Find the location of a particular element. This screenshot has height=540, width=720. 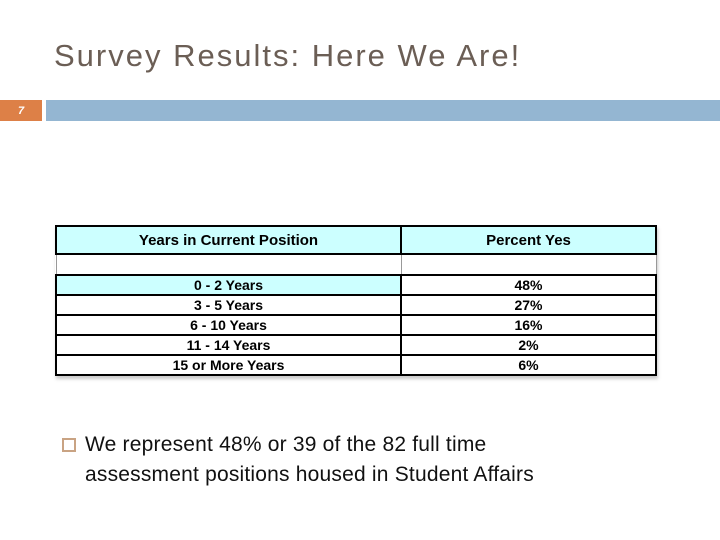

square-bullet-icon is located at coordinates (69, 445).